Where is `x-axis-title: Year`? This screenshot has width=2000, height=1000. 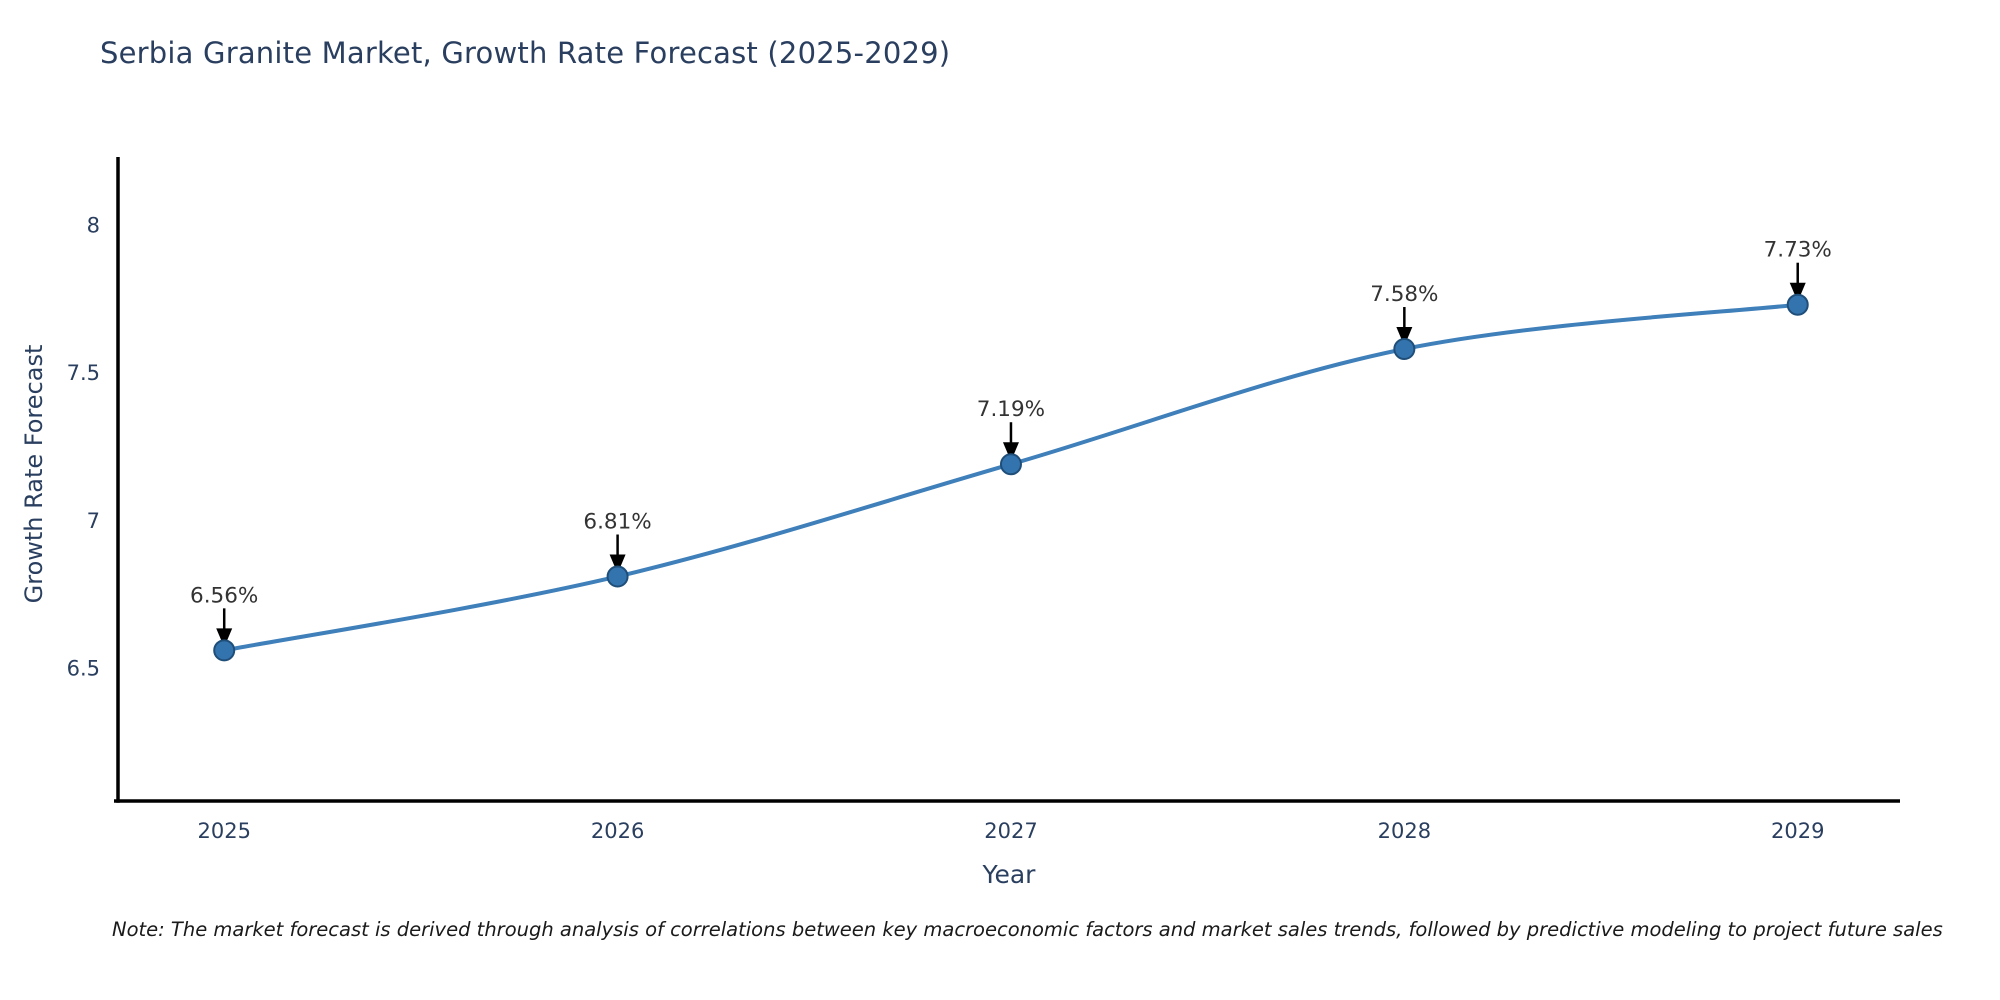
x-axis-title: Year is located at coordinates (1009, 874).